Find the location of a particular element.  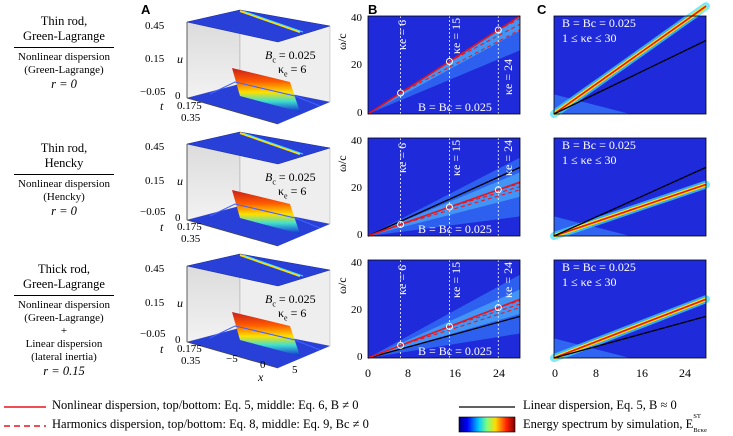

panel-label-c: C is located at coordinates (542, 9).